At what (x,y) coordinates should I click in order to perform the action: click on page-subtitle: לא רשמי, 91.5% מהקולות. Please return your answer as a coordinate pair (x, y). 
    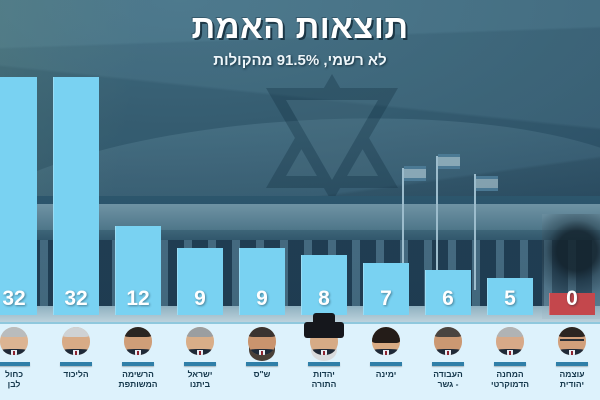
    Looking at the image, I should click on (300, 60).